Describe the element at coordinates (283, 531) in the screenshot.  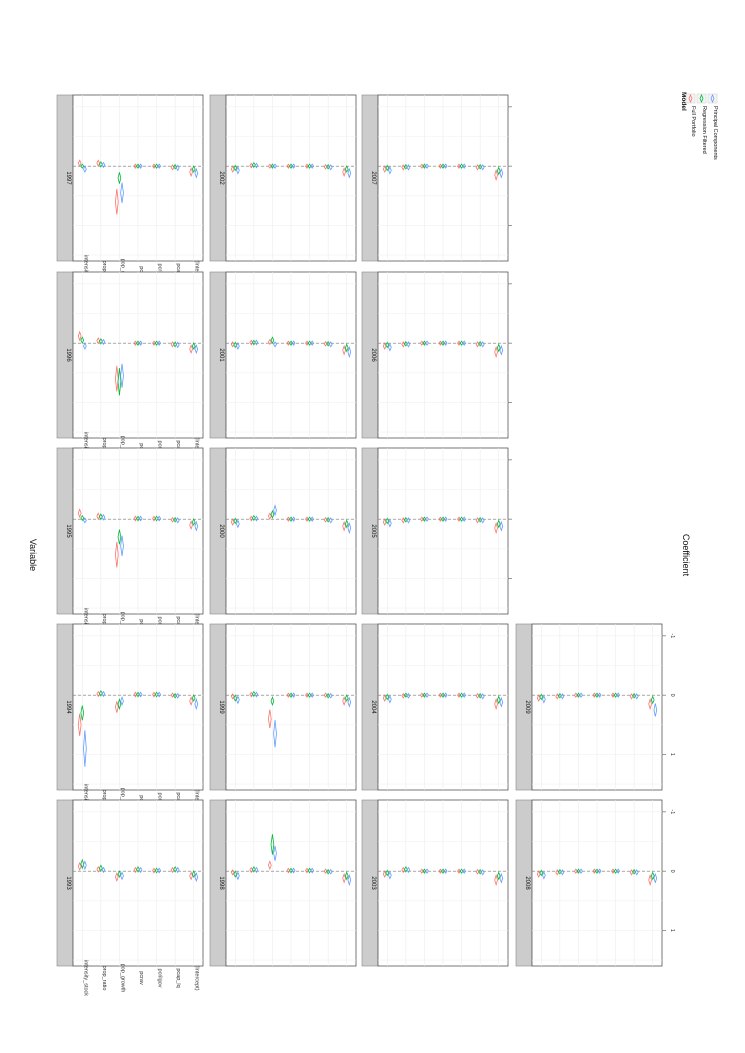
I see `facet-panel-2000: 2000` at that location.